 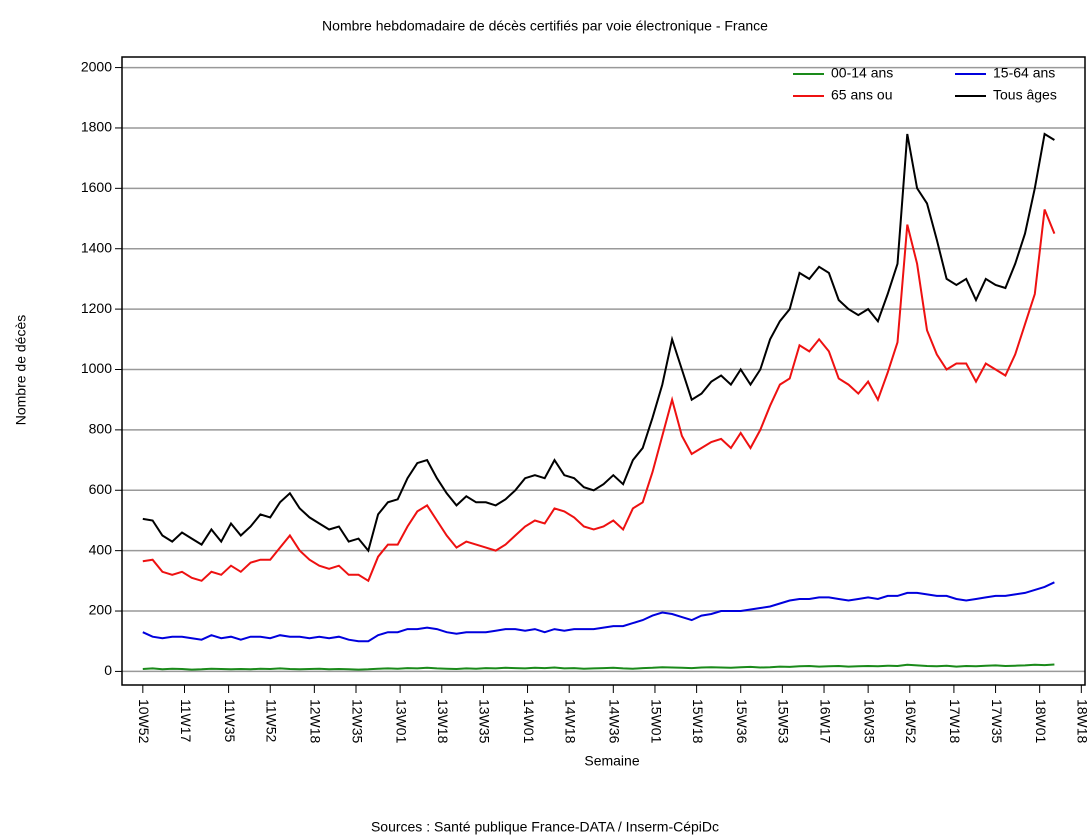 I want to click on y-tick-label: 1200, so click(x=96, y=308).